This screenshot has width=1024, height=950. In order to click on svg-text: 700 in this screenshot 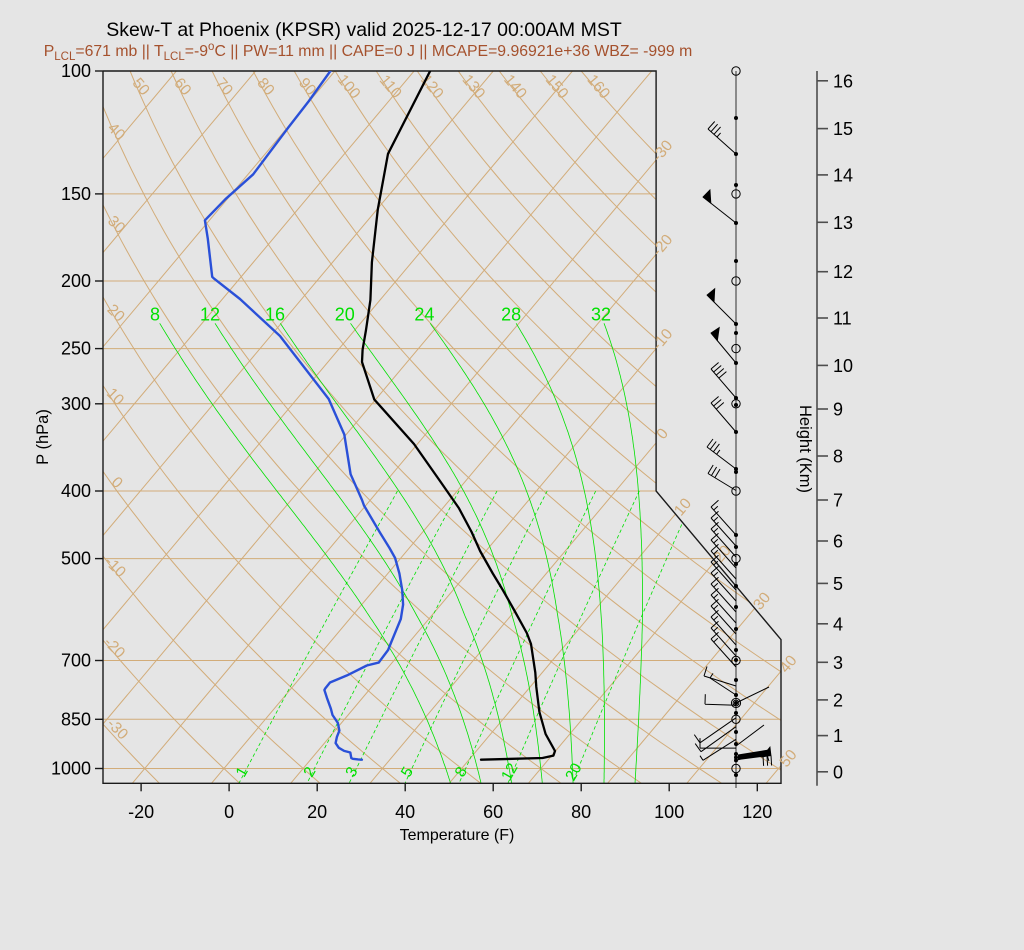, I will do `click(76, 661)`.